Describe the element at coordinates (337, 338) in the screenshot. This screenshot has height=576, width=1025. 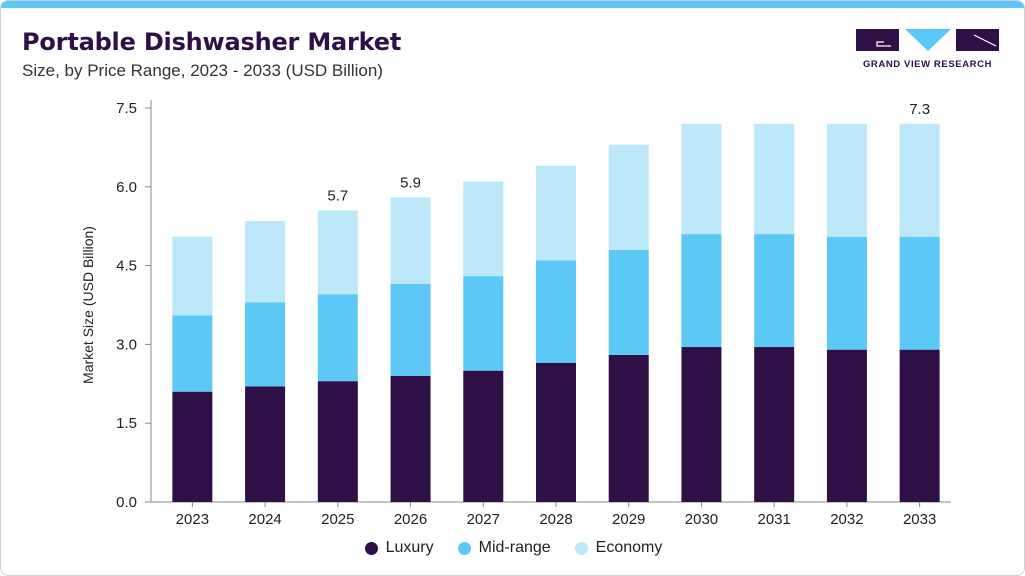
I see `bar-mid-range-2025` at that location.